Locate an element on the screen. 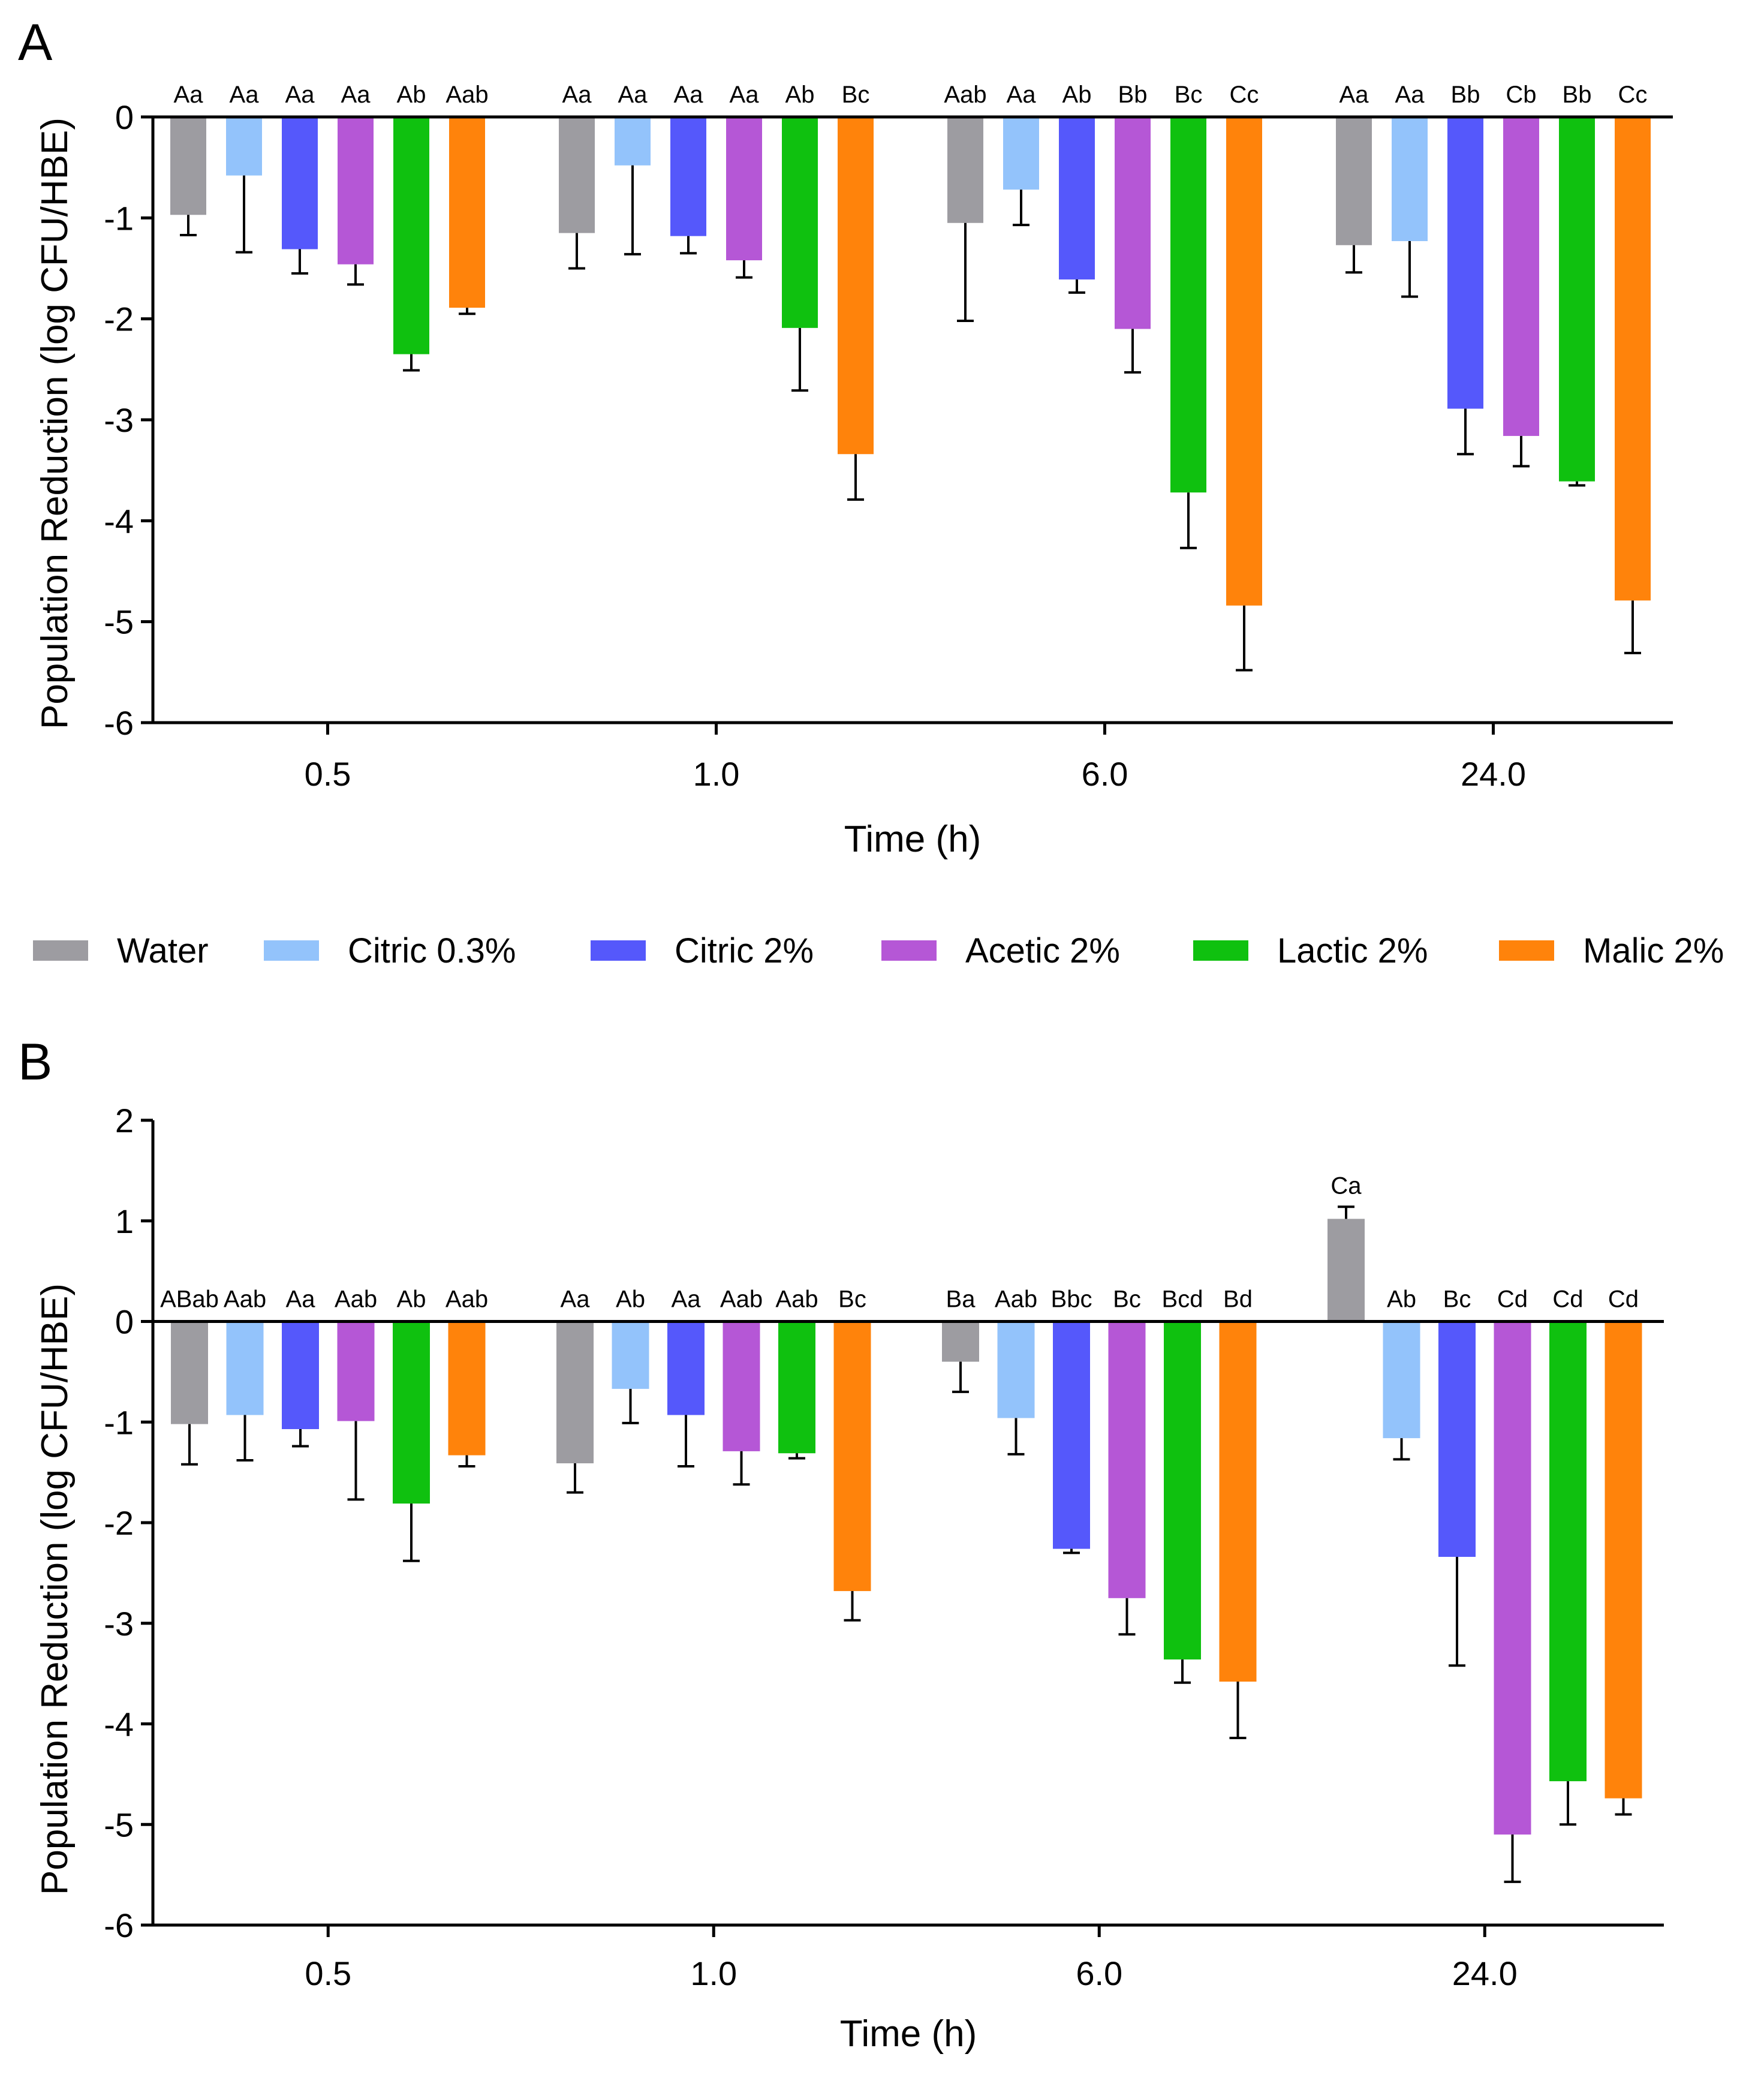  legend-label: Malic 2% is located at coordinates (1653, 950).